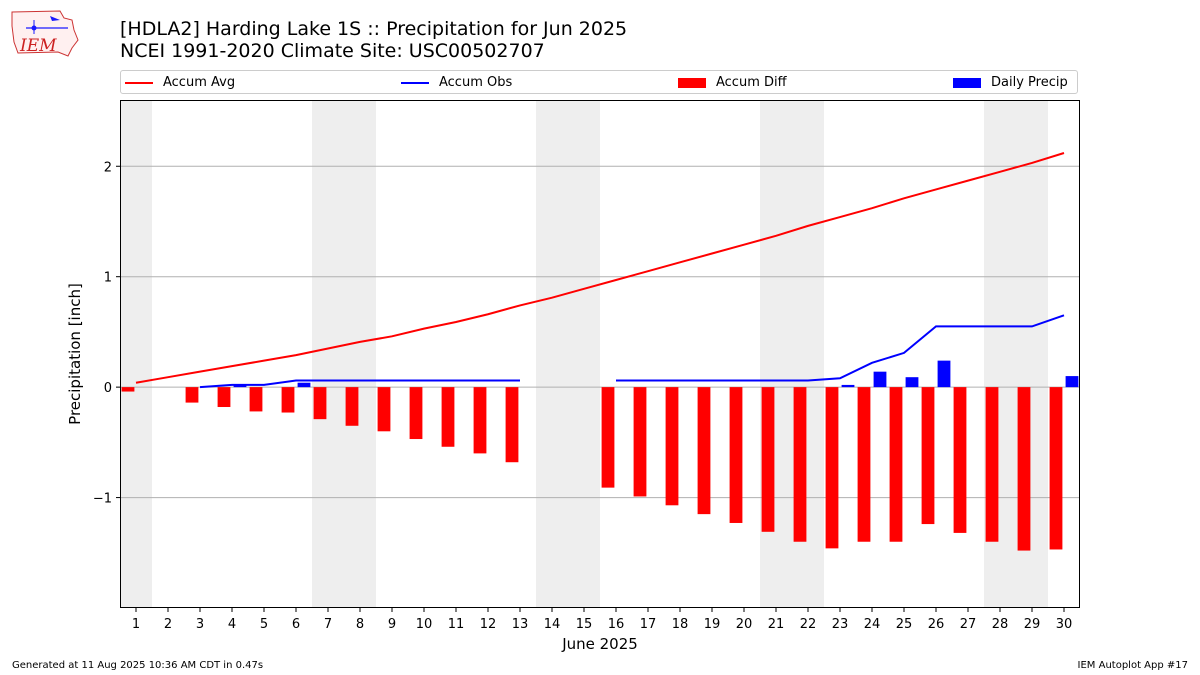  What do you see at coordinates (360, 624) in the screenshot?
I see `x-tick-label: 8` at bounding box center [360, 624].